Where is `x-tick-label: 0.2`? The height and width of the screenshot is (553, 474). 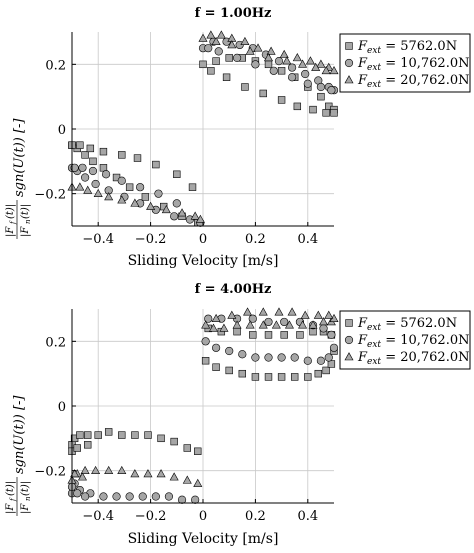
x-tick-label: 0.2 is located at coordinates (255, 516).